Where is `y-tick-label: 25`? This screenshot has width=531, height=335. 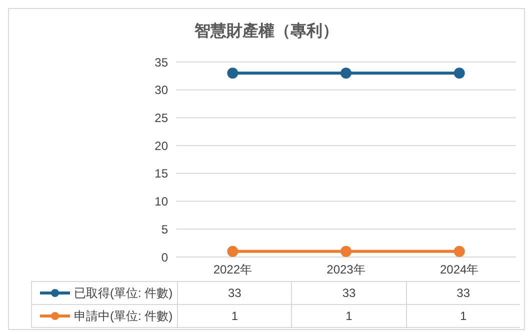
y-tick-label: 25 is located at coordinates (161, 117).